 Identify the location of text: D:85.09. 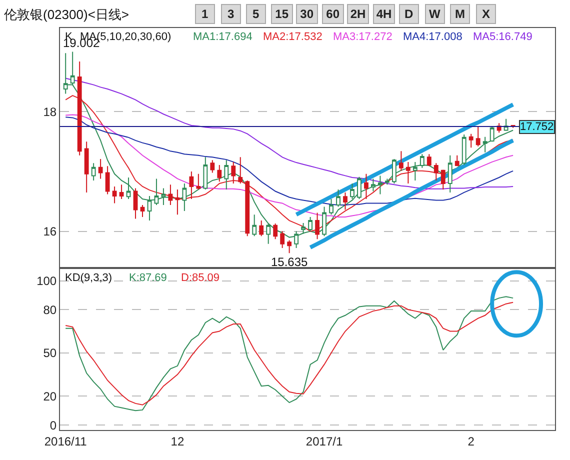
(200, 278).